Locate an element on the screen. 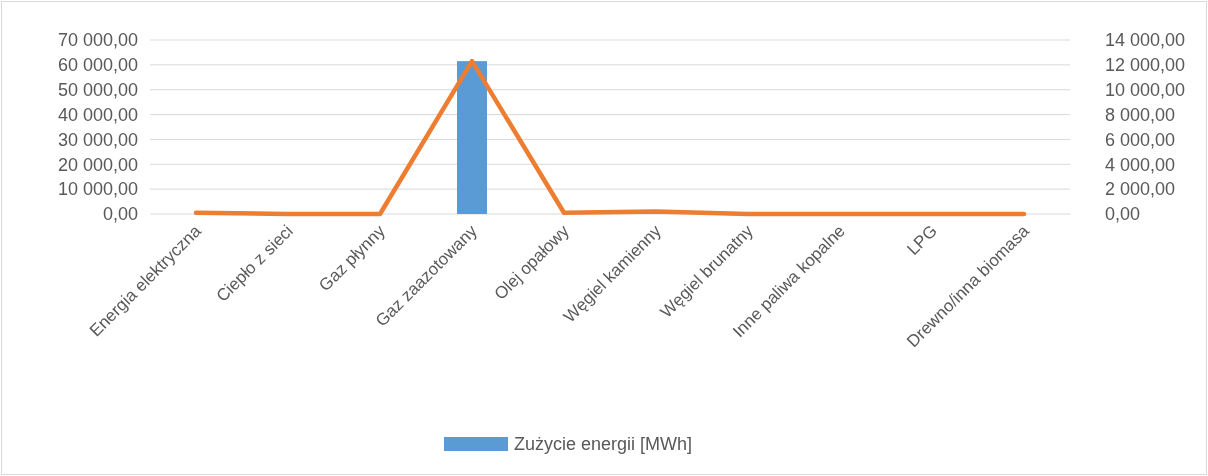  y-tick-label: 10 000,00 is located at coordinates (97, 189).